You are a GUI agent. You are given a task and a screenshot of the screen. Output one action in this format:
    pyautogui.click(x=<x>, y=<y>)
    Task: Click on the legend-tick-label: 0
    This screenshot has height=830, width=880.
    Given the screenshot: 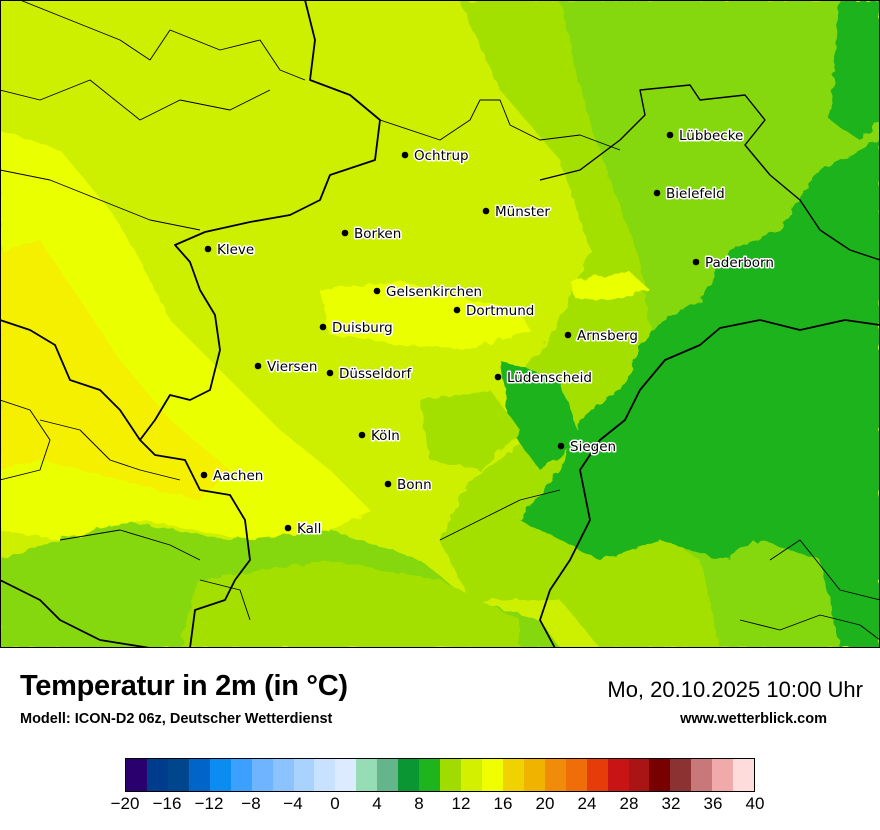 What is the action you would take?
    pyautogui.click(x=335, y=803)
    